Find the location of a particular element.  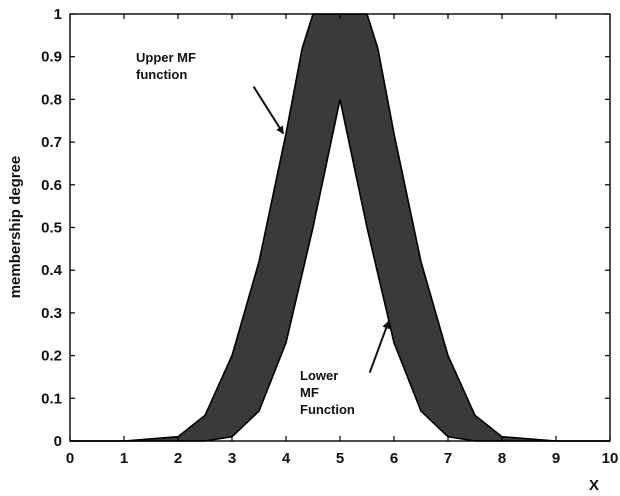

upper-mf-annotation: Upper MF function is located at coordinates (210, 92).